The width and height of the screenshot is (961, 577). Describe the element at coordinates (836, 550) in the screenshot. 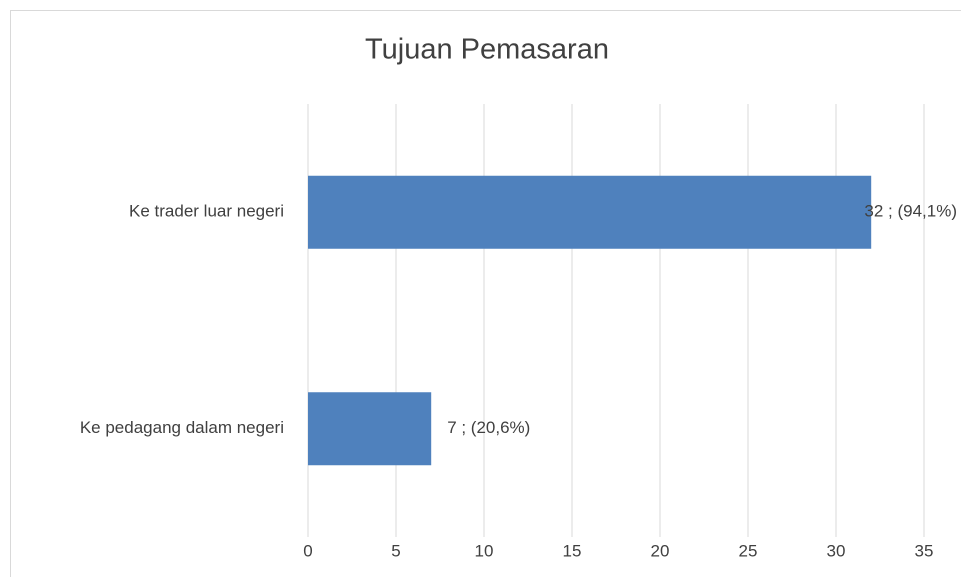

I see `x-tick-label: 30` at that location.